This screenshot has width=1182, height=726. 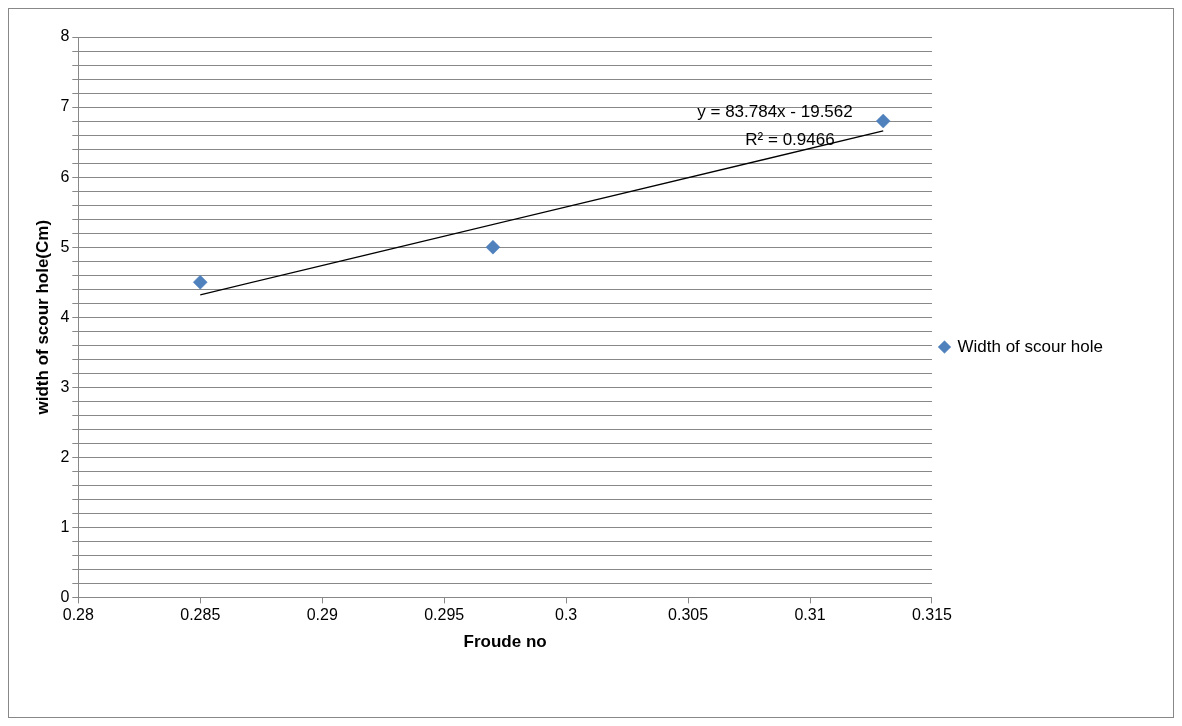 I want to click on annotation: y = 83.784x - 19.562, so click(x=775, y=111).